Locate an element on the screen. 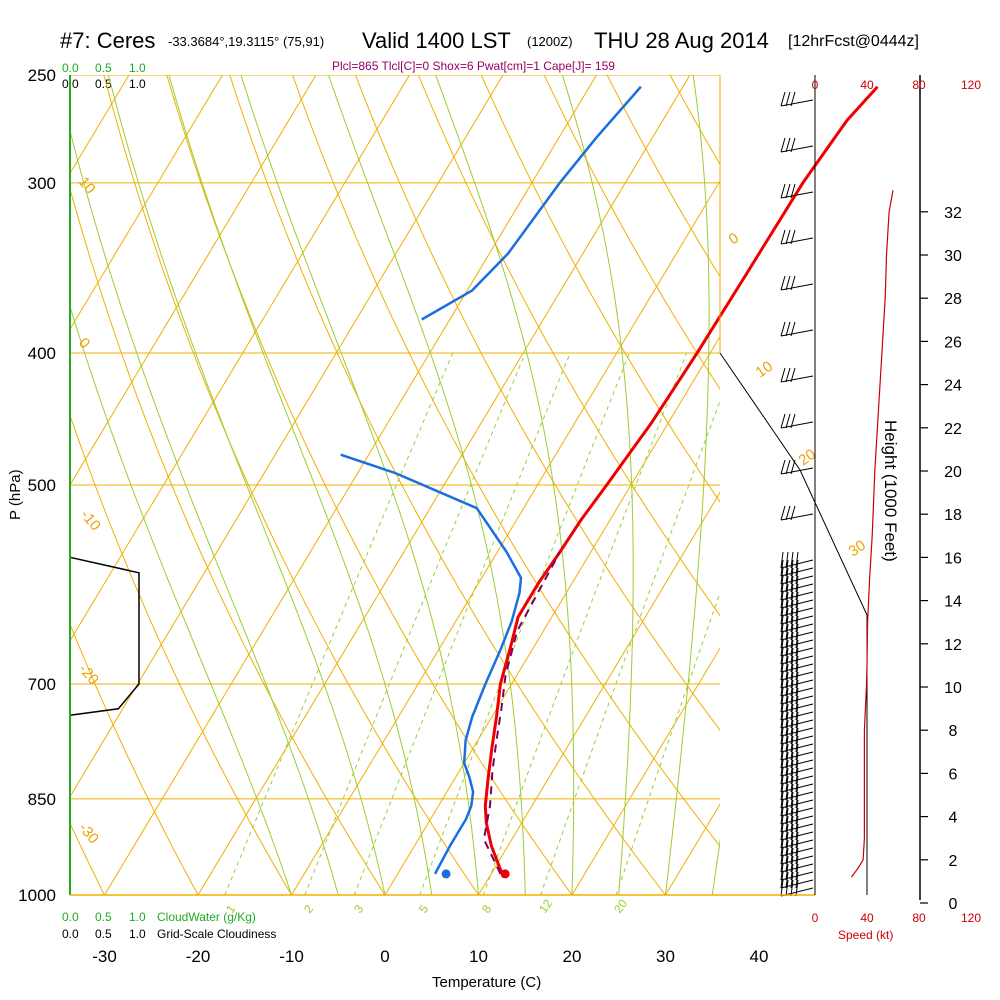 The height and width of the screenshot is (1000, 1000). top-cloudwater-0: 0.0 is located at coordinates (70, 68).